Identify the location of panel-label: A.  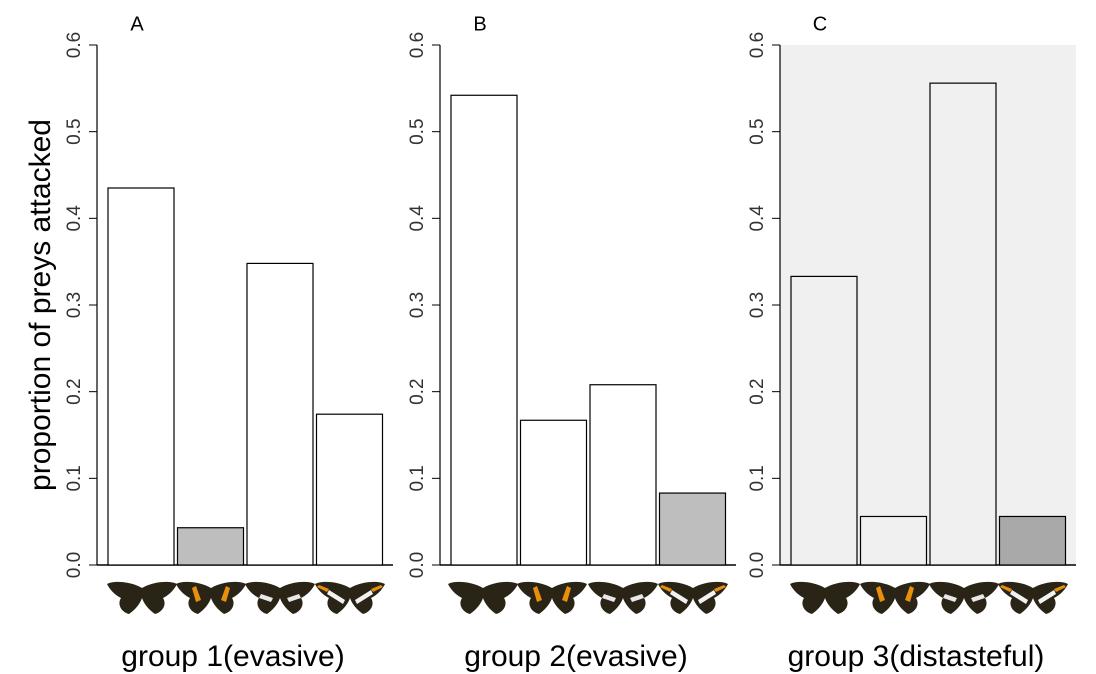
(137, 24).